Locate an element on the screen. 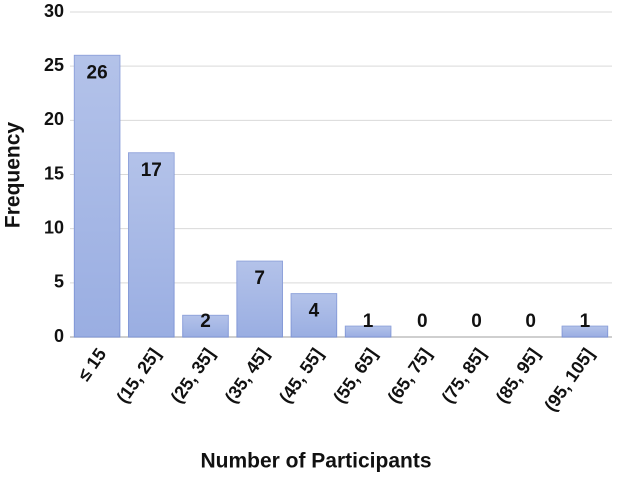  y-tick-label: 0 is located at coordinates (59, 336).